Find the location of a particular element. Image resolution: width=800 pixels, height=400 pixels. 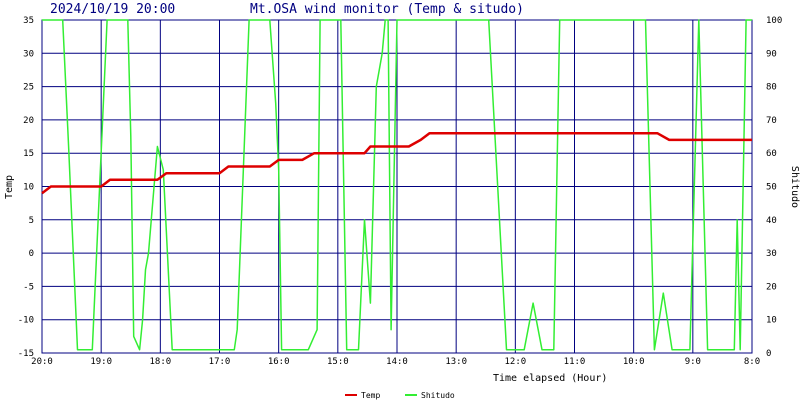

y-right-tick-label: 70 is located at coordinates (771, 121).